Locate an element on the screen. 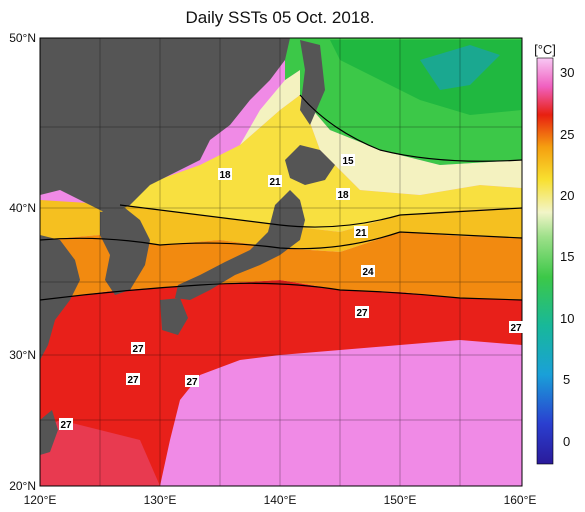 The height and width of the screenshot is (512, 585). colorbar-tick-5: 5 is located at coordinates (566, 379).